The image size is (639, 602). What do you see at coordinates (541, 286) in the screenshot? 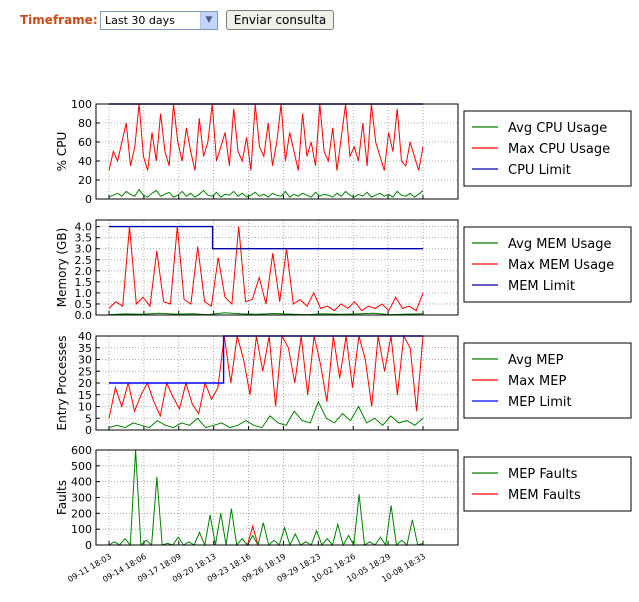
I see `legend-label: MEM Limit` at bounding box center [541, 286].